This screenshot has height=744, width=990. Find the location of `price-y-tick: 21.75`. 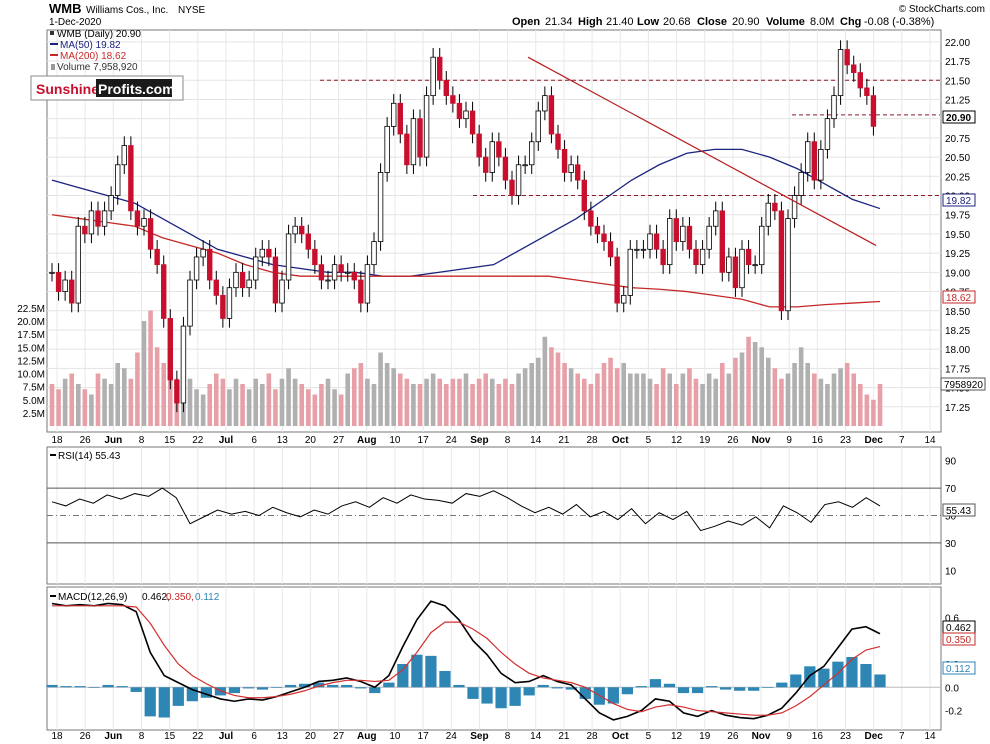

price-y-tick: 21.75 is located at coordinates (957, 62).